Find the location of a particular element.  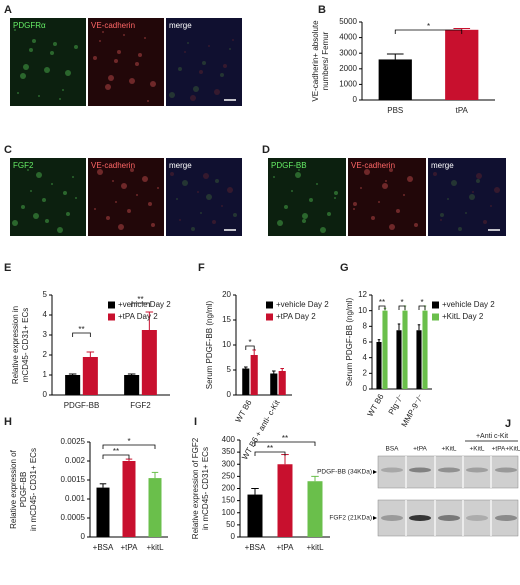

y-tick-label: 10 is located at coordinates (362, 310).